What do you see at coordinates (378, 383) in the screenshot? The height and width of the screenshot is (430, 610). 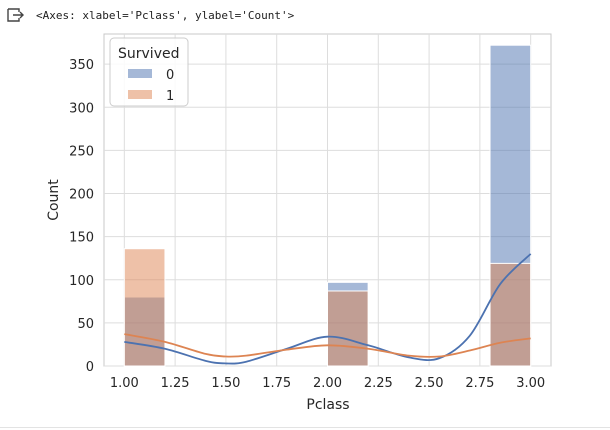 I see `x-tick-label: 2.25` at bounding box center [378, 383].